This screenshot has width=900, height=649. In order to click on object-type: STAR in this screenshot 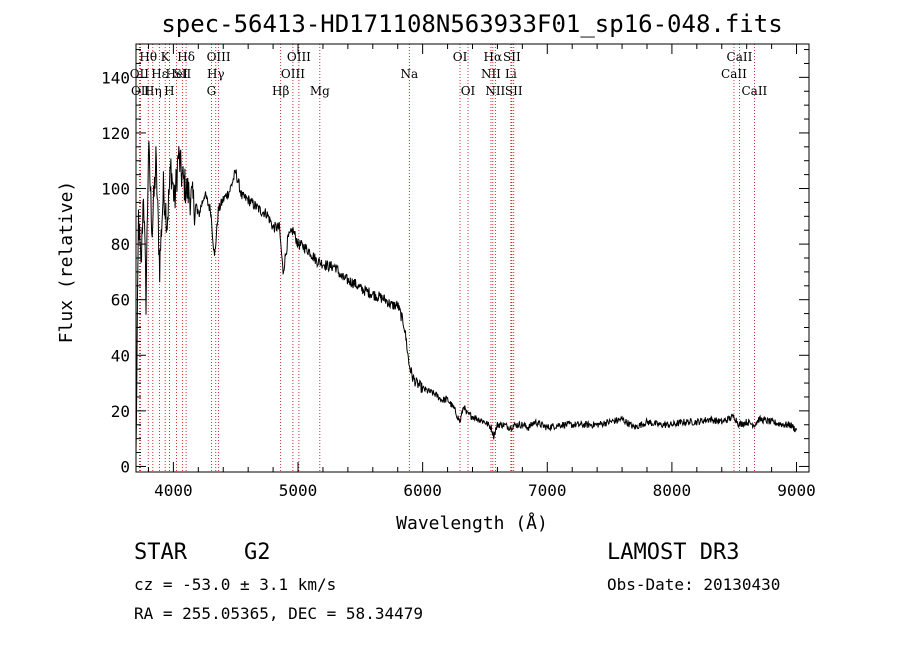, I will do `click(160, 552)`.